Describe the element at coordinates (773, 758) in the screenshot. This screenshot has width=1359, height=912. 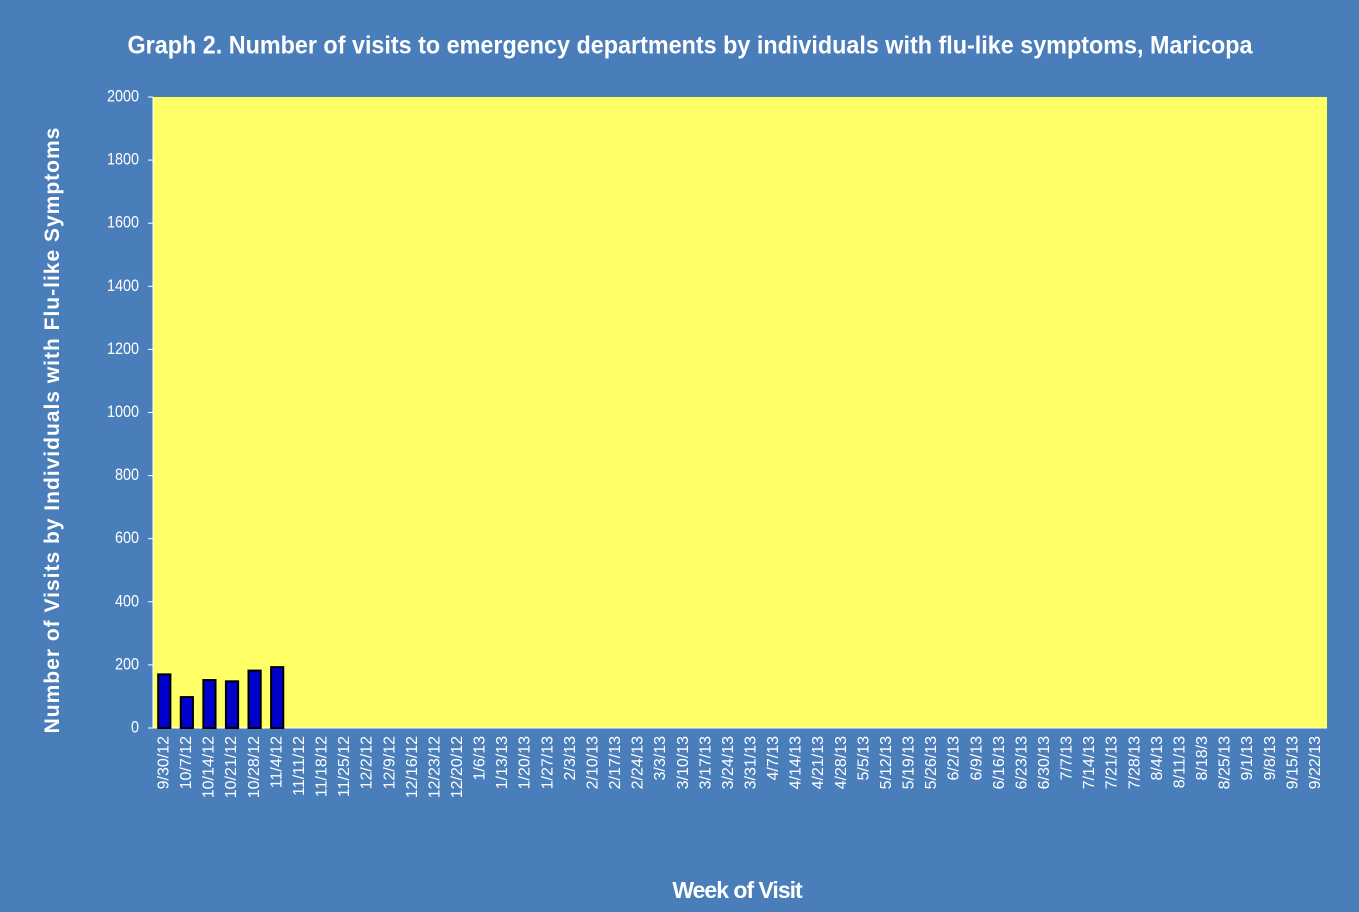
I see `x-tick-label: 4/7/13` at that location.